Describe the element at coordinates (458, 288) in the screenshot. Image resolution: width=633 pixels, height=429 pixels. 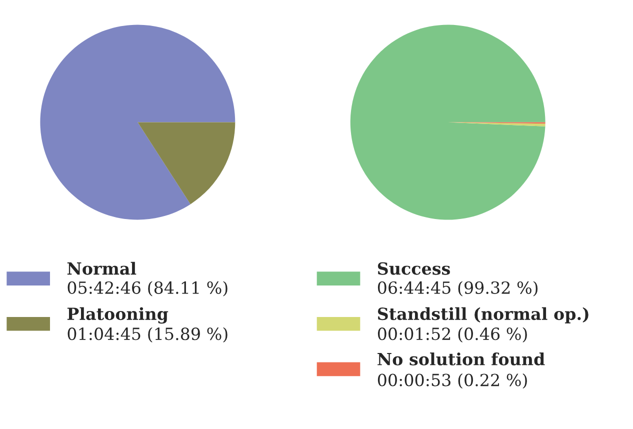
I see `data-label: 06:44:45 (99.32 %)` at that location.